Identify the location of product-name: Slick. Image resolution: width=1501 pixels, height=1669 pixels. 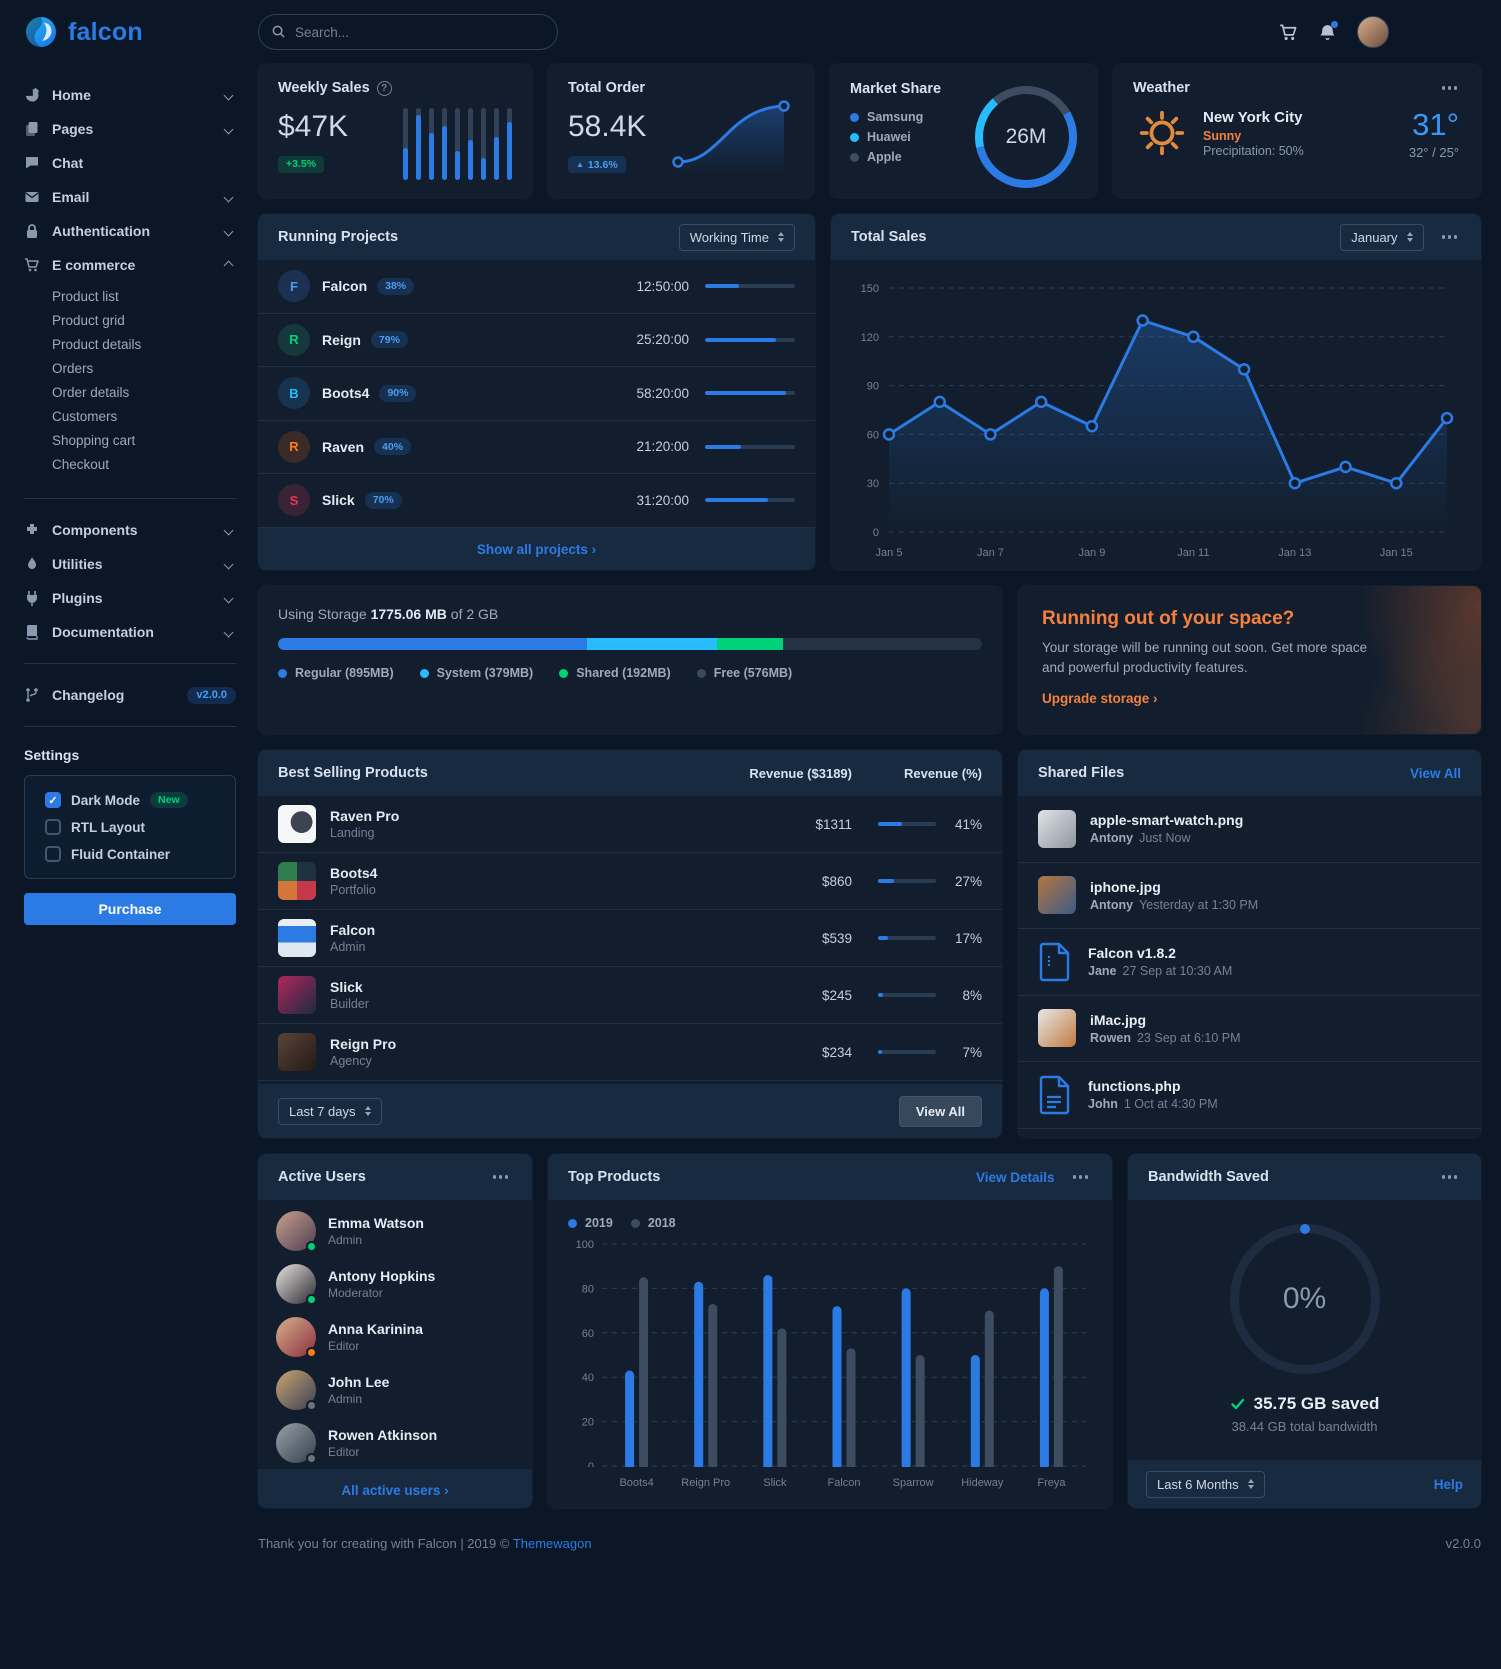
(346, 987).